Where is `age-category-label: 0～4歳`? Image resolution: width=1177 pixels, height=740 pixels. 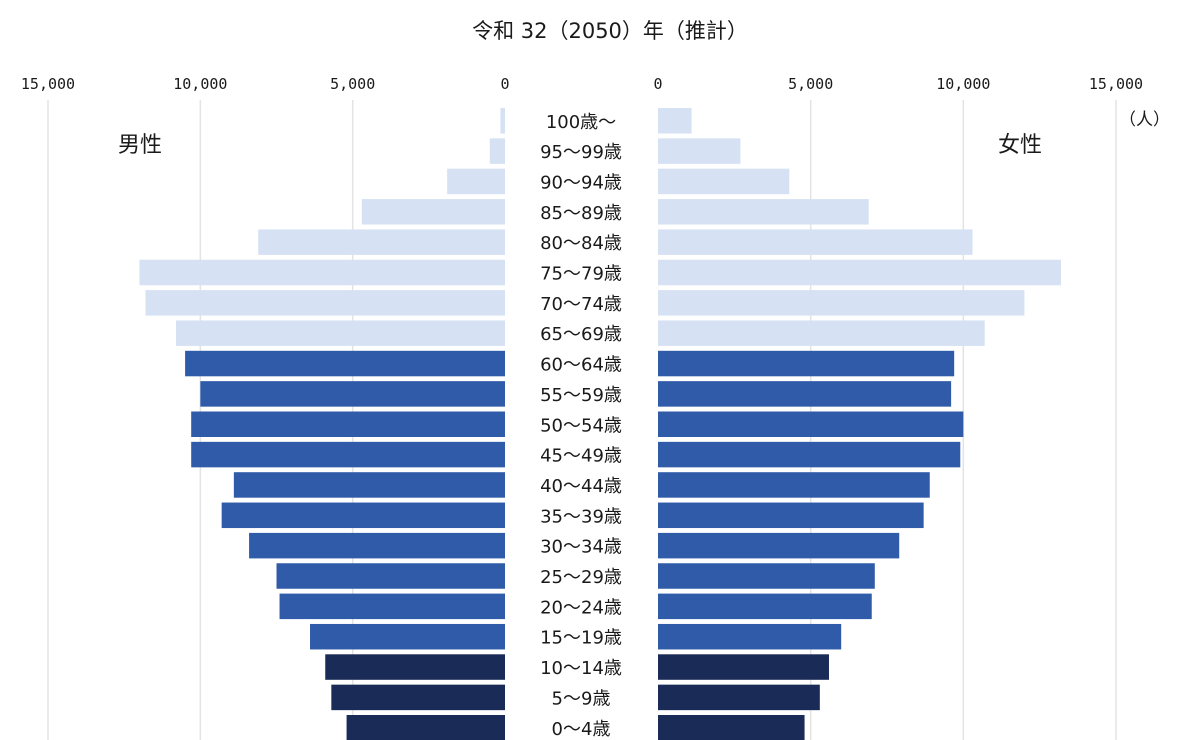
age-category-label: 0～4歳 is located at coordinates (581, 729).